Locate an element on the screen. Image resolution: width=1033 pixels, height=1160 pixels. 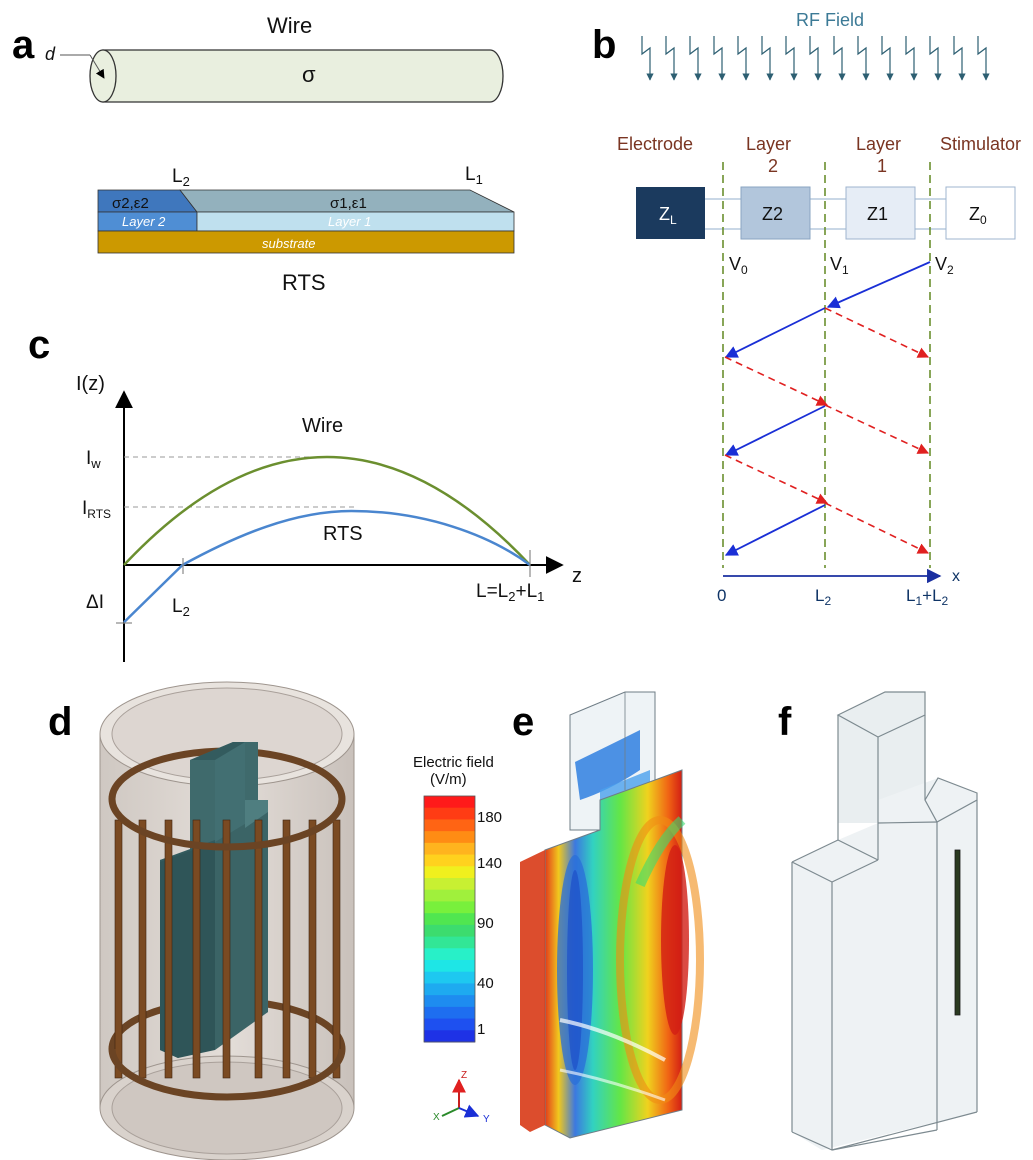
box-z2 is located at coordinates (775, 213).